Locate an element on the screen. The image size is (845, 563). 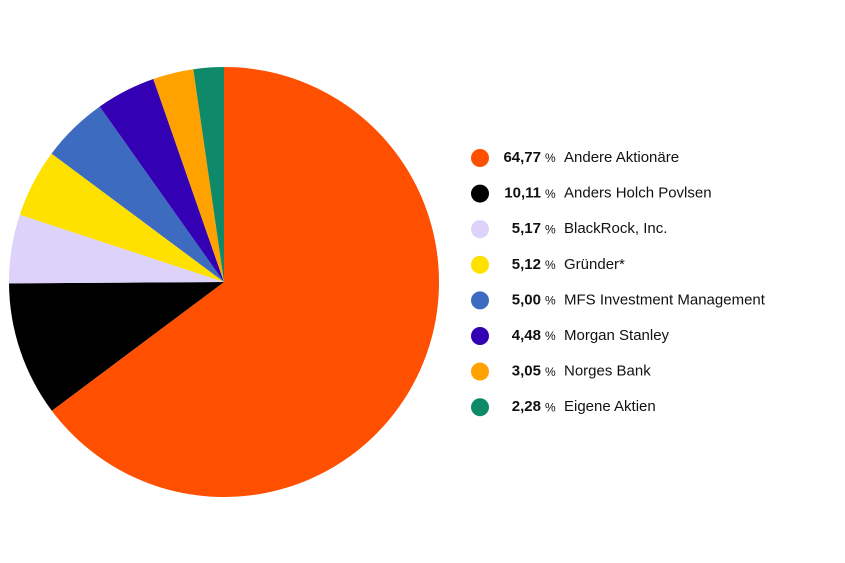
legend-value: 3,05 is located at coordinates (526, 371).